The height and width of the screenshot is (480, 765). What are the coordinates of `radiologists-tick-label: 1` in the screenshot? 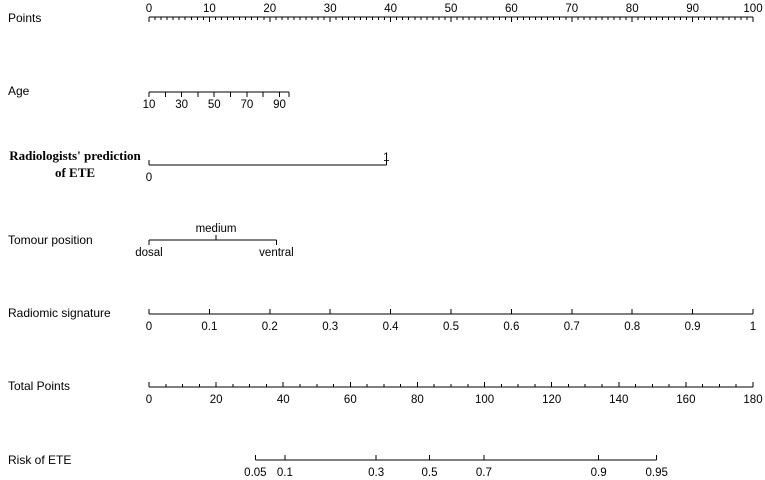 It's located at (386, 158).